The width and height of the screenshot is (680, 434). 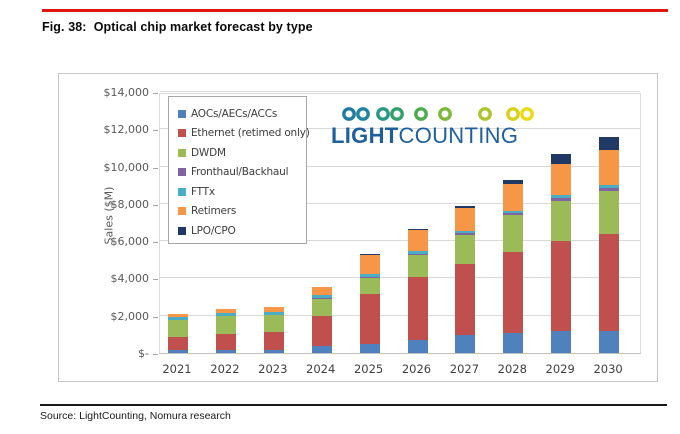 I want to click on x-tick-label: 2029, so click(x=560, y=369).